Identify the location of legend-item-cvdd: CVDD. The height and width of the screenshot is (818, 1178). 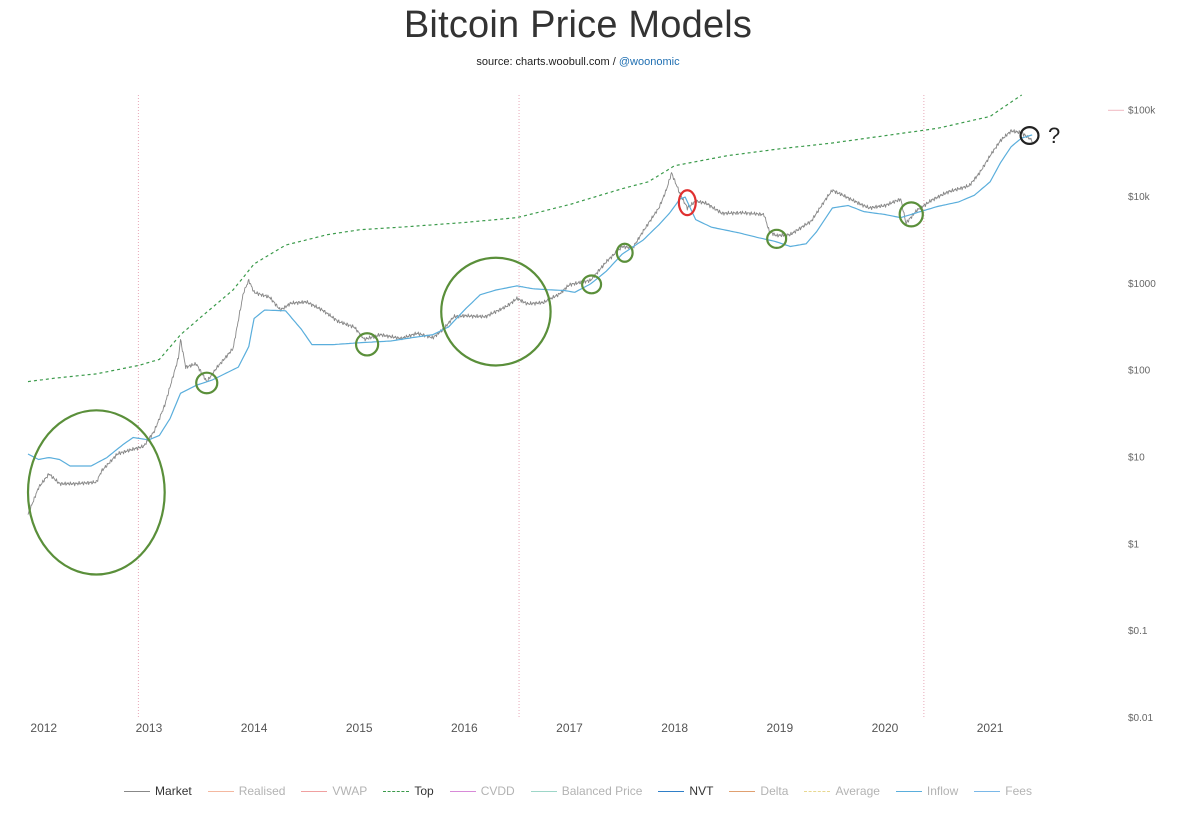
(482, 791).